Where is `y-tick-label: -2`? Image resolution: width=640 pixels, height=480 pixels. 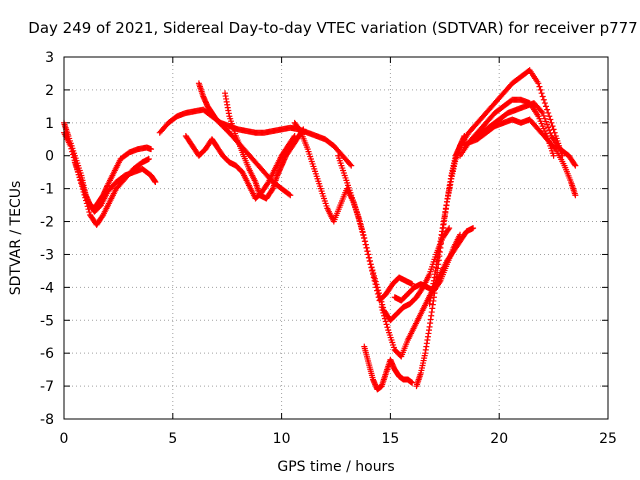 y-tick-label: -2 is located at coordinates (47, 223).